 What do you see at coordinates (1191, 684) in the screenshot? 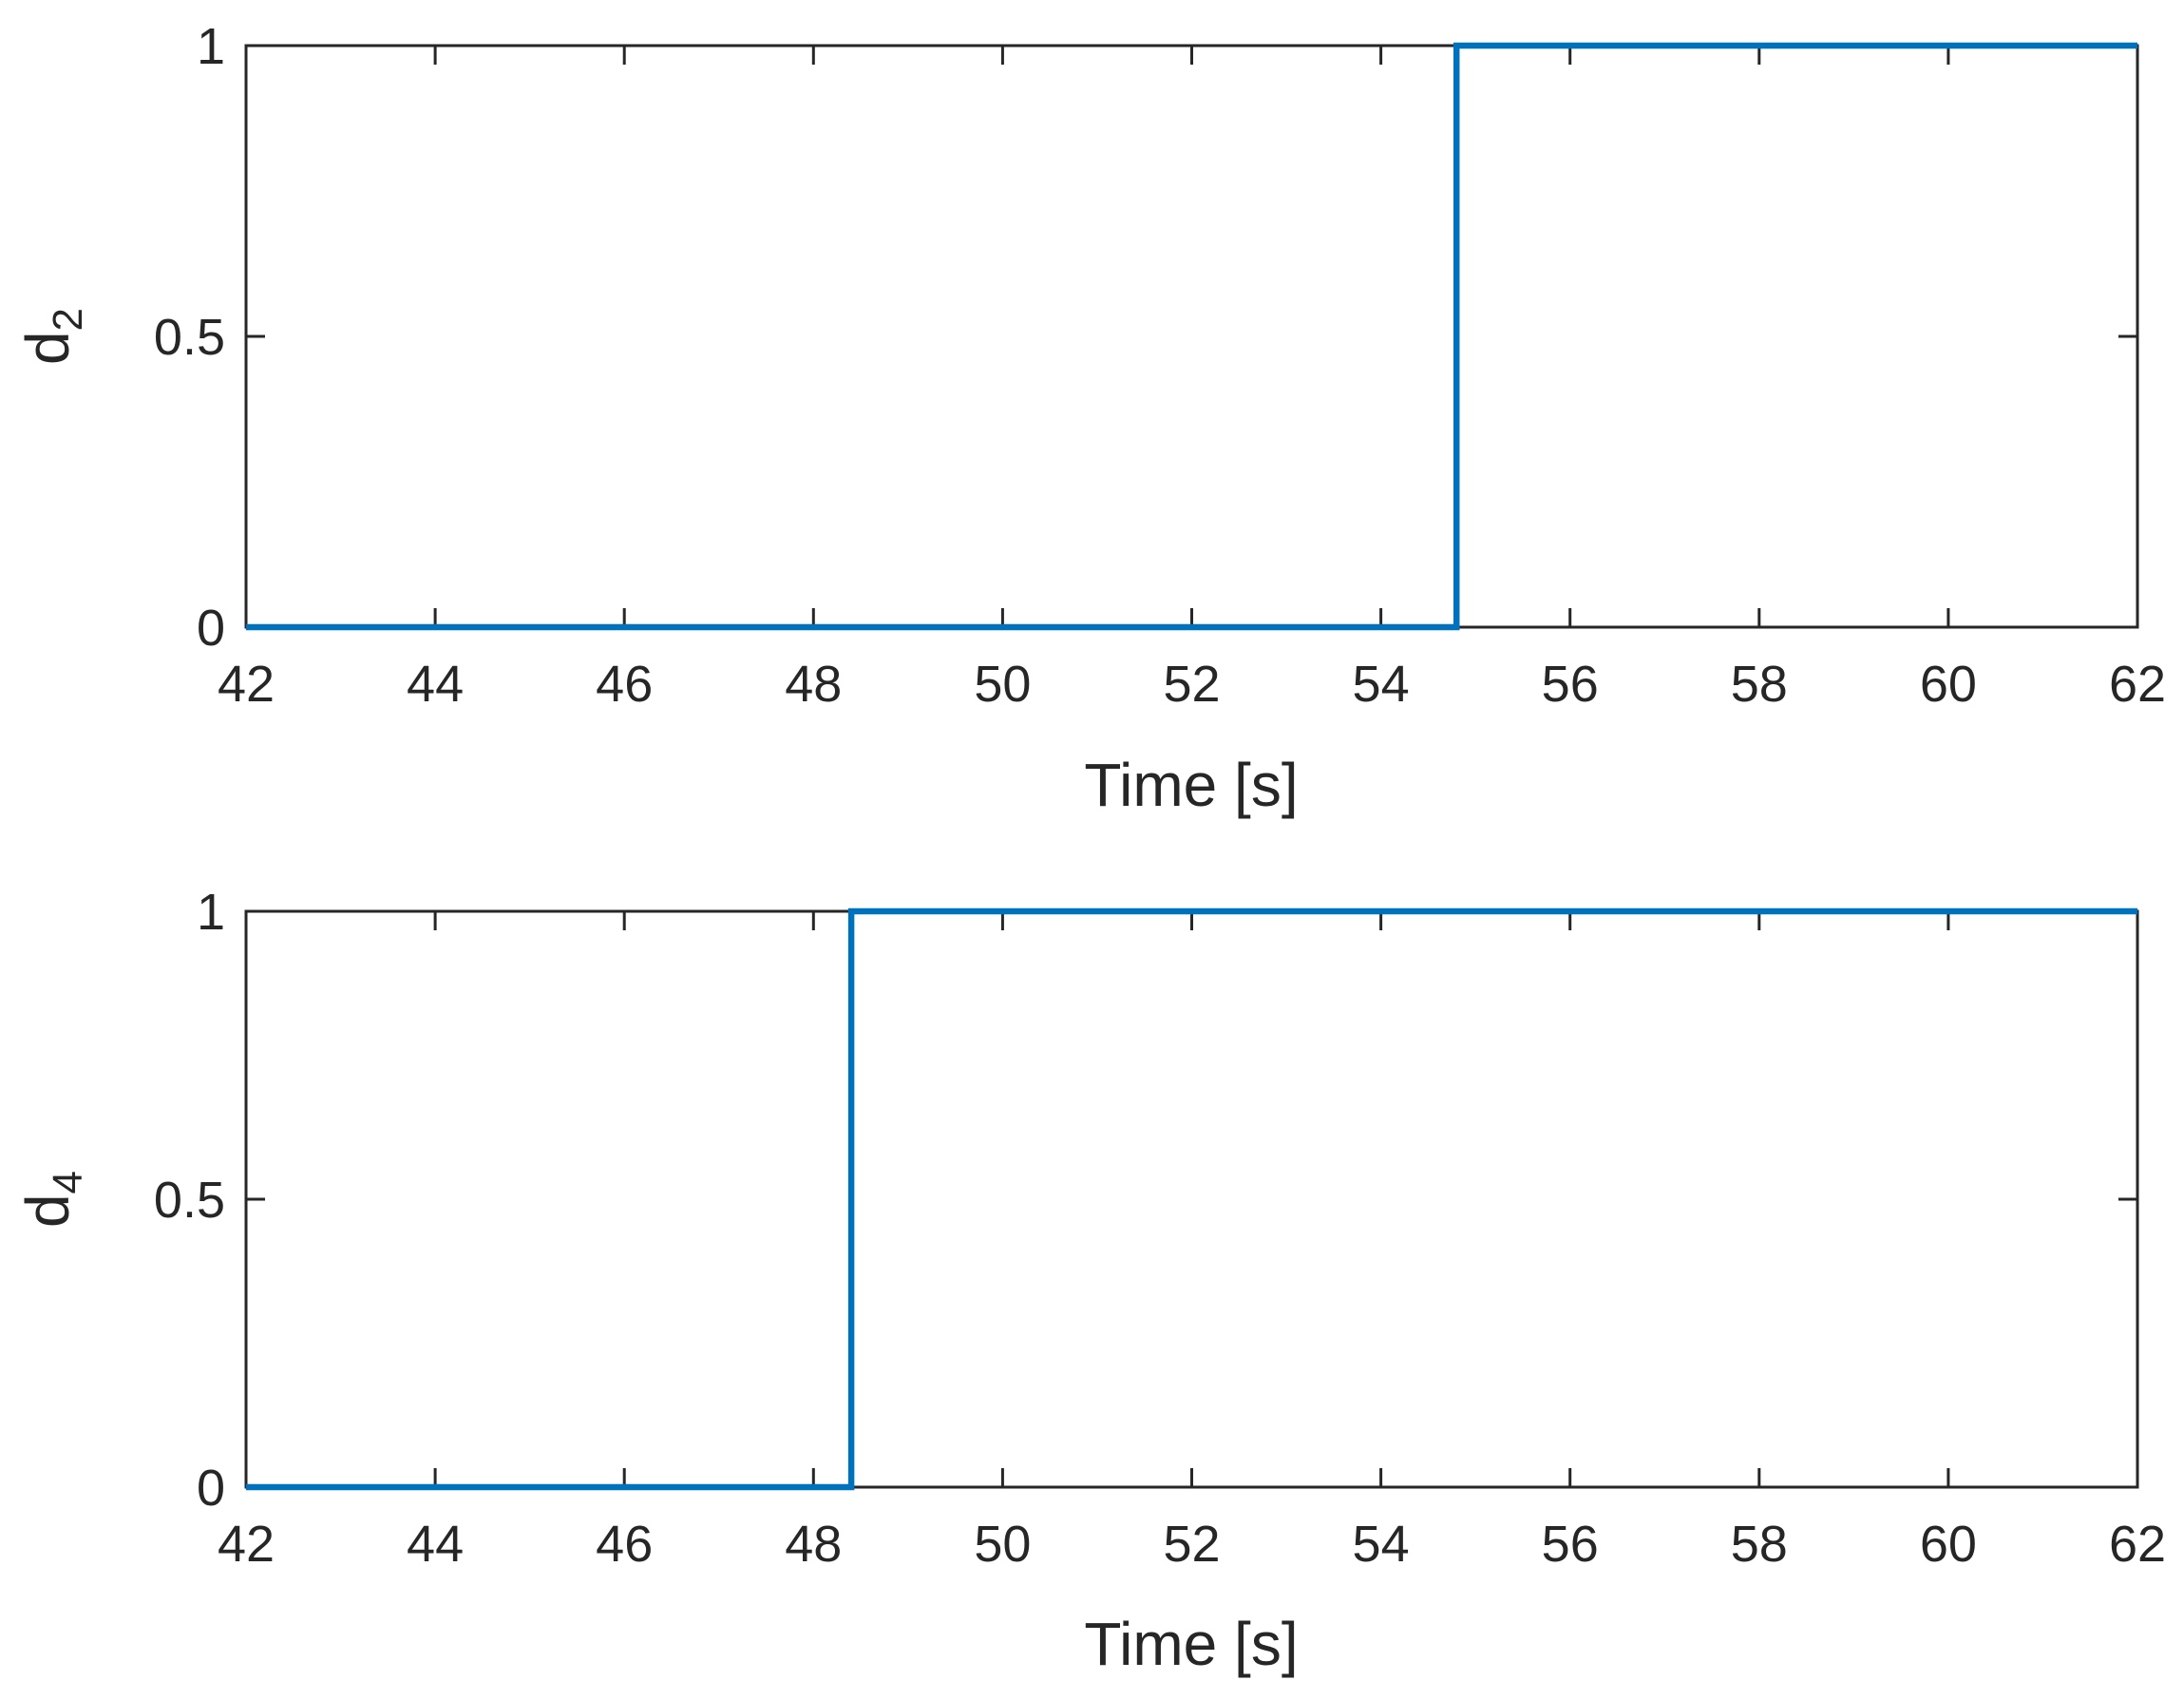
I see `x-tick-label-d2-5: 52` at bounding box center [1191, 684].